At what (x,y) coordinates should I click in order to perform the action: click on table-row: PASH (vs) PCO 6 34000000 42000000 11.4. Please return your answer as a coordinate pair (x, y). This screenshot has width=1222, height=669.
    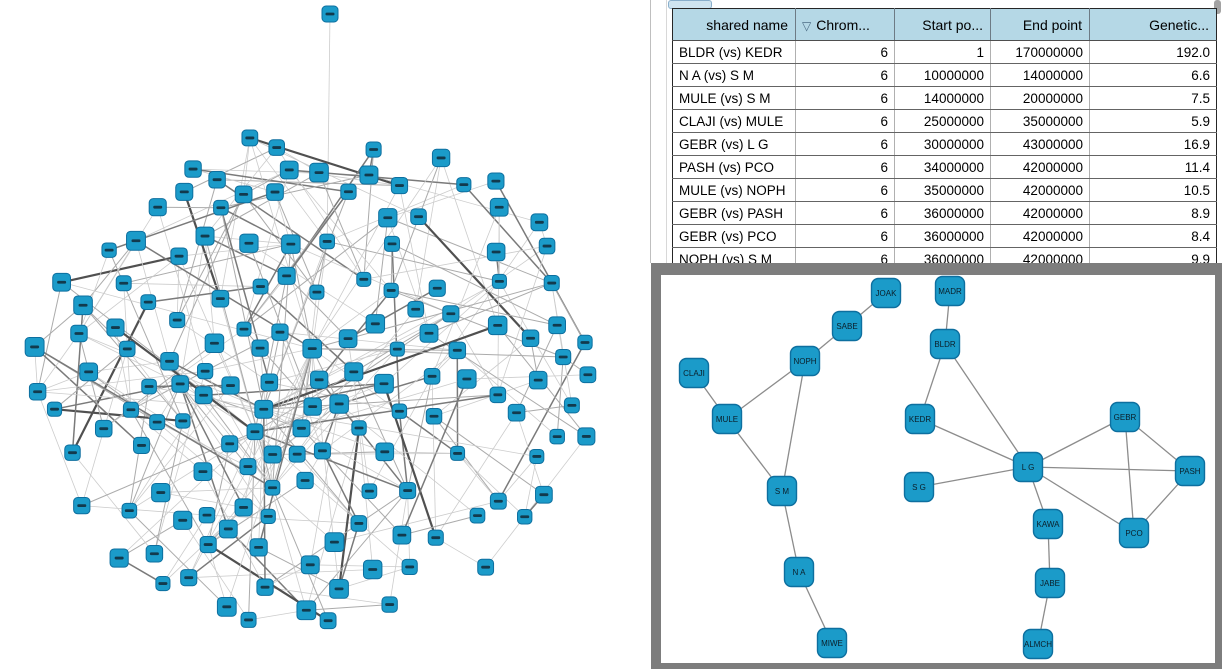
    Looking at the image, I should click on (944, 167).